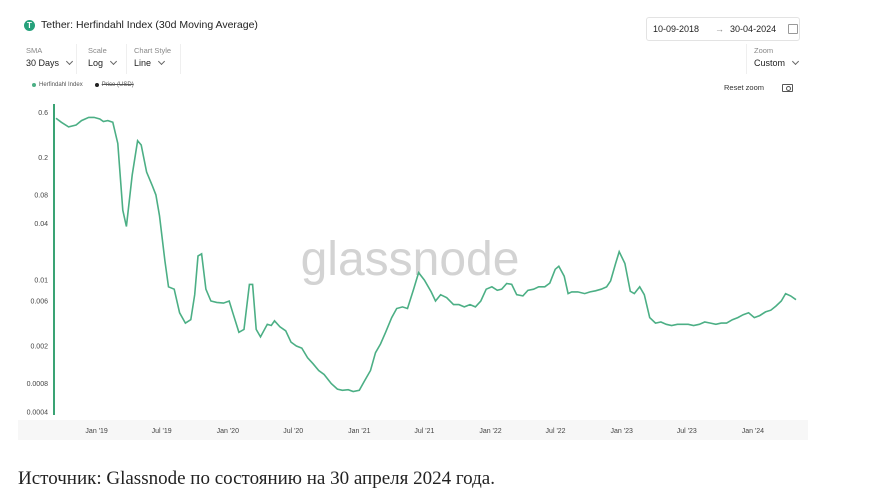 The height and width of the screenshot is (503, 876). What do you see at coordinates (490, 431) in the screenshot?
I see `x-tick-label: Jan '22` at bounding box center [490, 431].